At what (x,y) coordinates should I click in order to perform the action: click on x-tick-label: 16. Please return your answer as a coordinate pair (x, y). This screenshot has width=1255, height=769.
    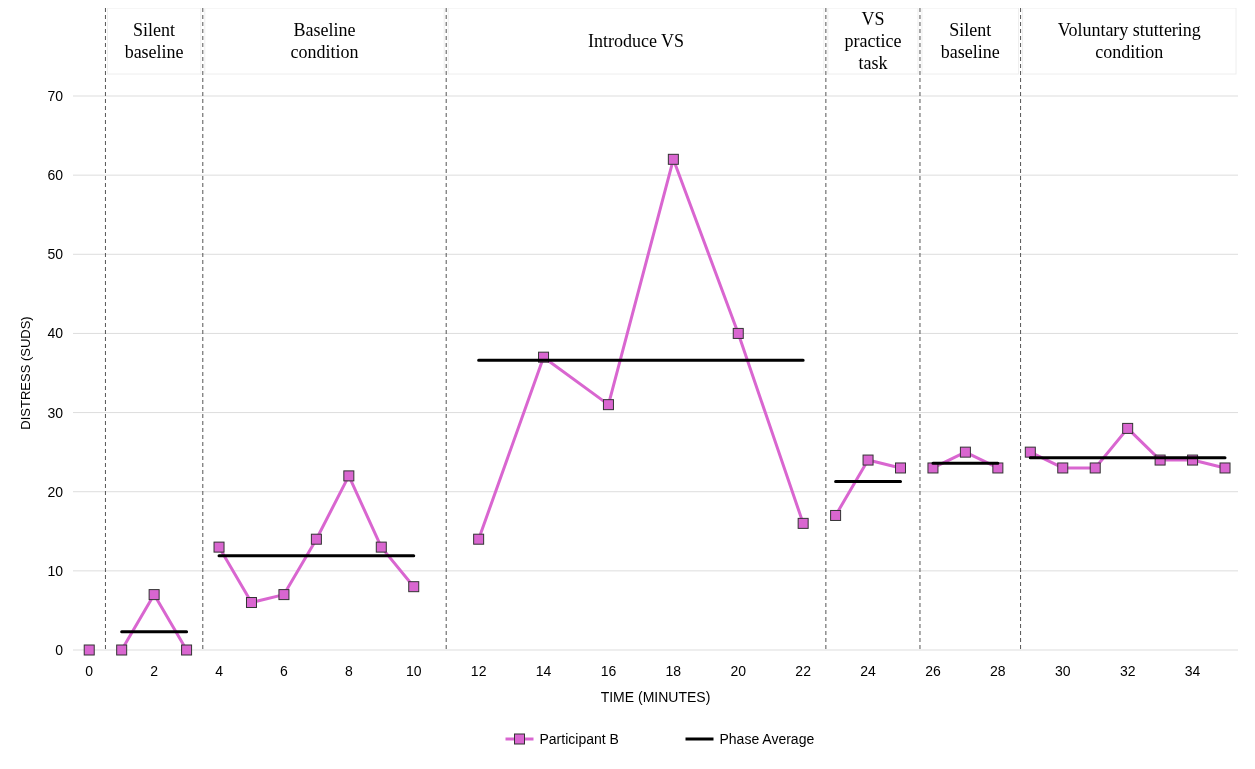
    Looking at the image, I should click on (608, 671).